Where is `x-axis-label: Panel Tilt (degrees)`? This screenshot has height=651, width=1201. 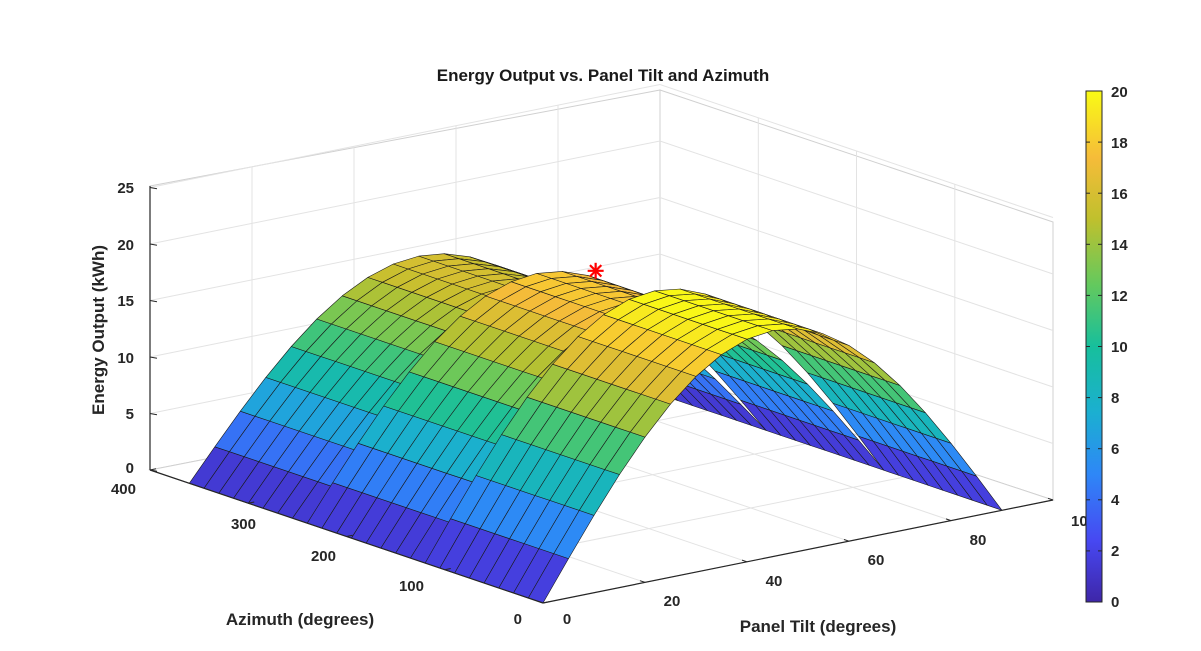 x-axis-label: Panel Tilt (degrees) is located at coordinates (818, 626).